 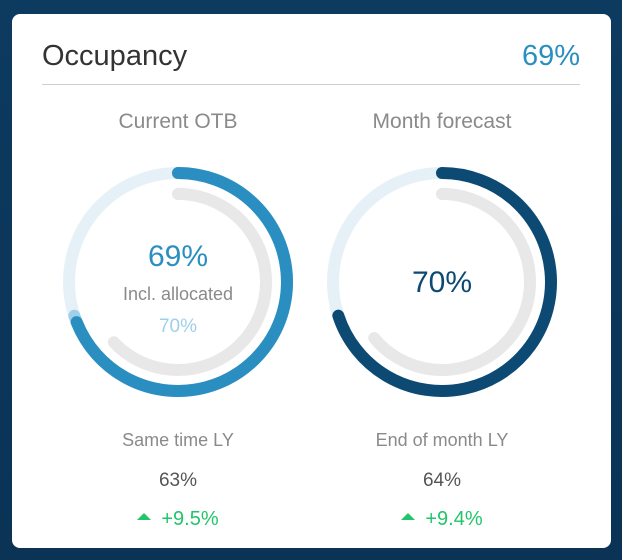 What do you see at coordinates (454, 519) in the screenshot?
I see `forecast-delta-value: +9.4%` at bounding box center [454, 519].